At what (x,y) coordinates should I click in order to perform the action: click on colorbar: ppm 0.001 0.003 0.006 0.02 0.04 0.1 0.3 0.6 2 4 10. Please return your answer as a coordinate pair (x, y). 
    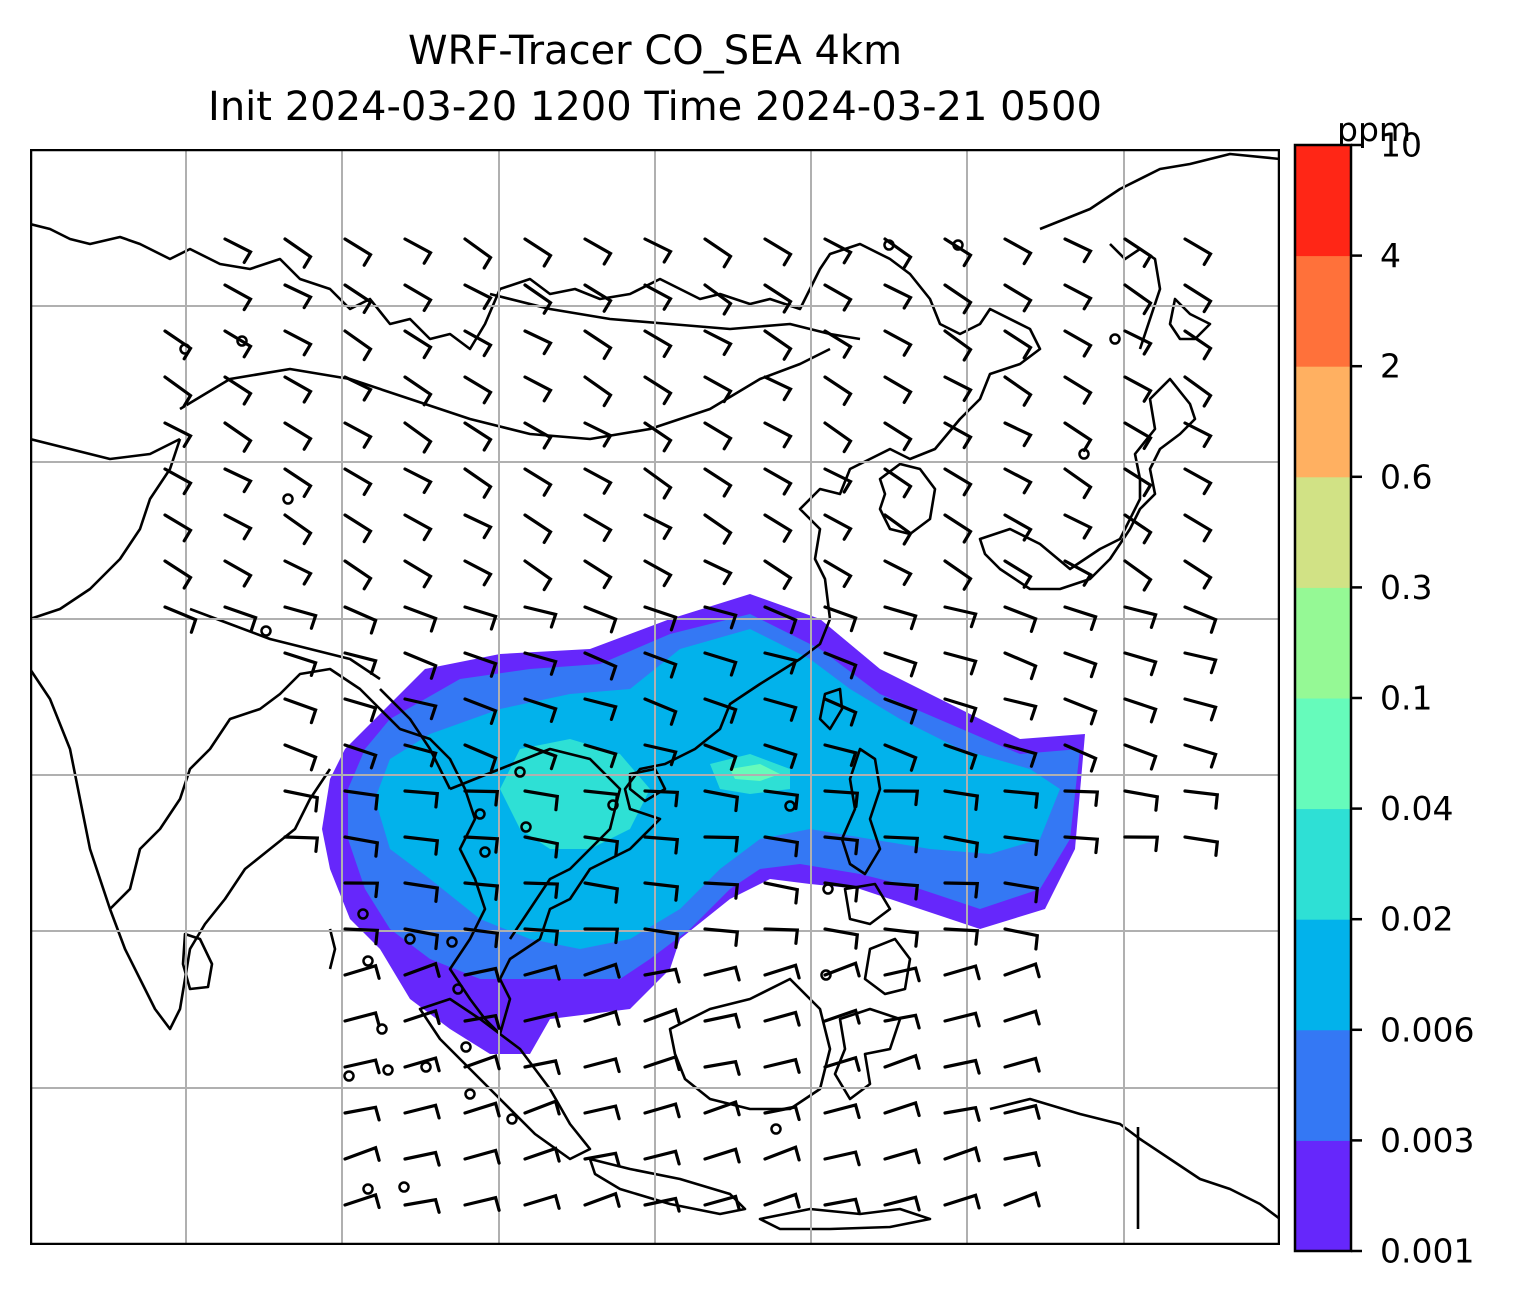
    Looking at the image, I should click on (1383, 690).